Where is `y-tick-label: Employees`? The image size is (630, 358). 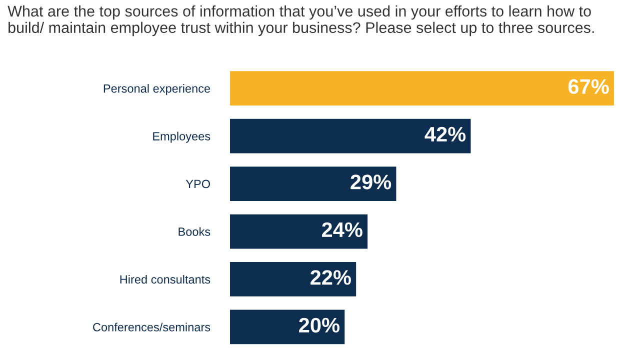
y-tick-label: Employees is located at coordinates (181, 137).